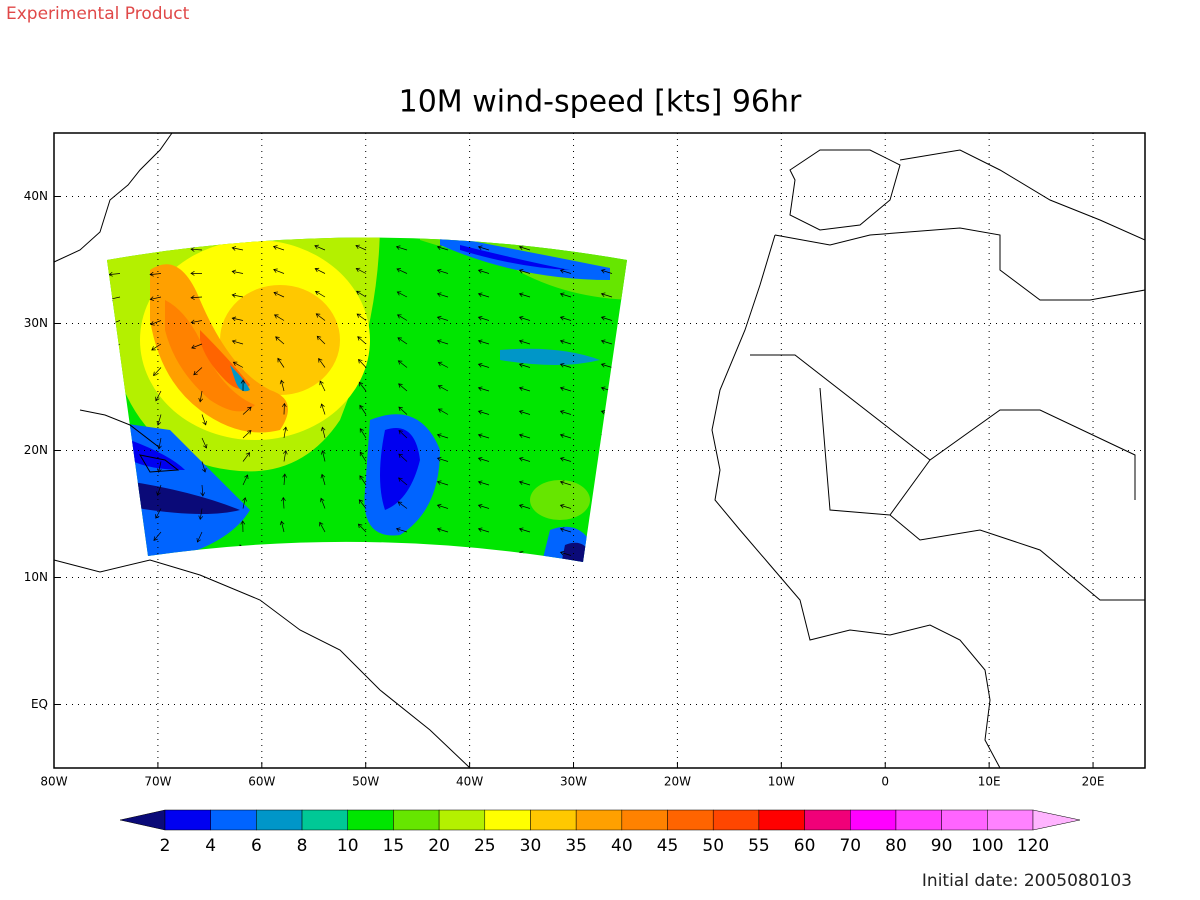 The width and height of the screenshot is (1200, 900). What do you see at coordinates (210, 846) in the screenshot?
I see `colorbar-label: 4` at bounding box center [210, 846].